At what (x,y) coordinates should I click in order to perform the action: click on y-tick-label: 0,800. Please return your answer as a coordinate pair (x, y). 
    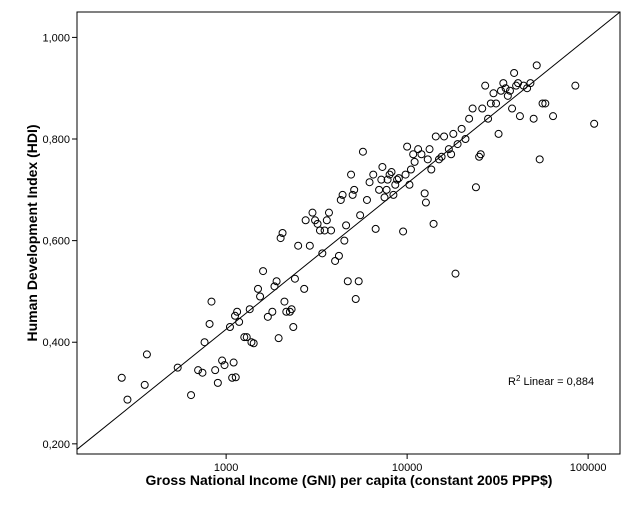
    Looking at the image, I should click on (56, 140).